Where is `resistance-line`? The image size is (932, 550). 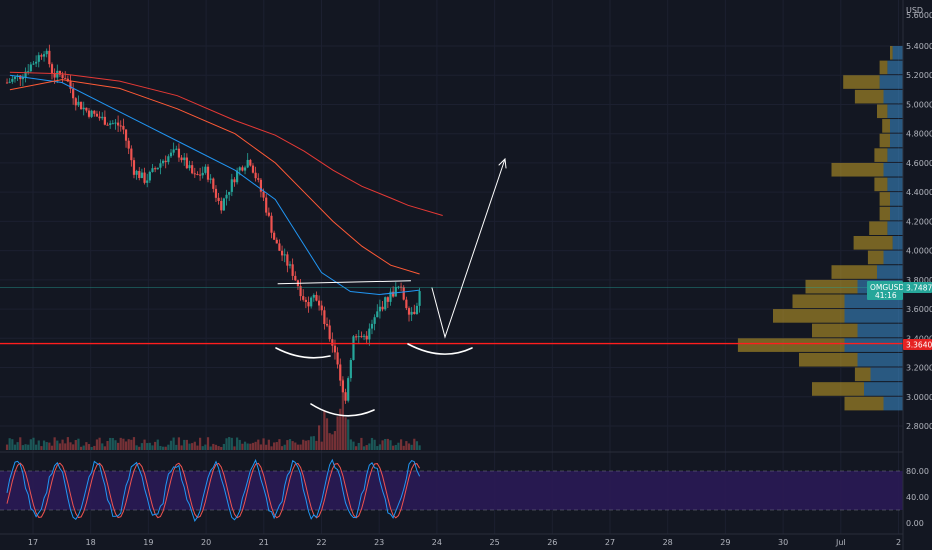 resistance-line is located at coordinates (344, 282).